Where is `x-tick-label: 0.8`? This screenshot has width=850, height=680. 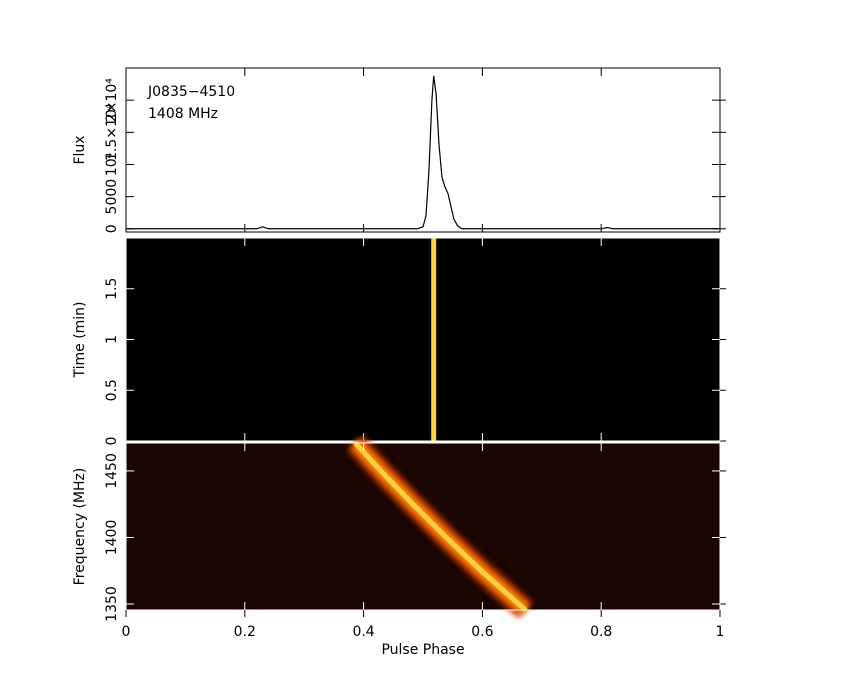 x-tick-label: 0.8 is located at coordinates (601, 632).